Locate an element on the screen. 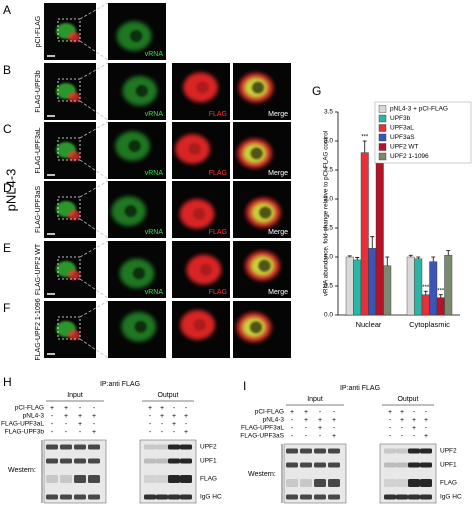 The image size is (474, 507). section-label: Output is located at coordinates (167, 395).